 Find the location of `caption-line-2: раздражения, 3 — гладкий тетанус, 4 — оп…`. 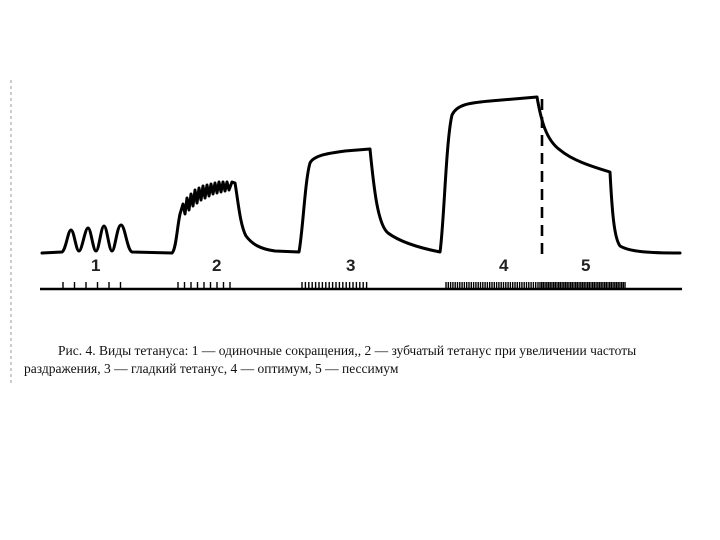

caption-line-2: раздражения, 3 — гладкий тетанус, 4 — оп… is located at coordinates (211, 368).